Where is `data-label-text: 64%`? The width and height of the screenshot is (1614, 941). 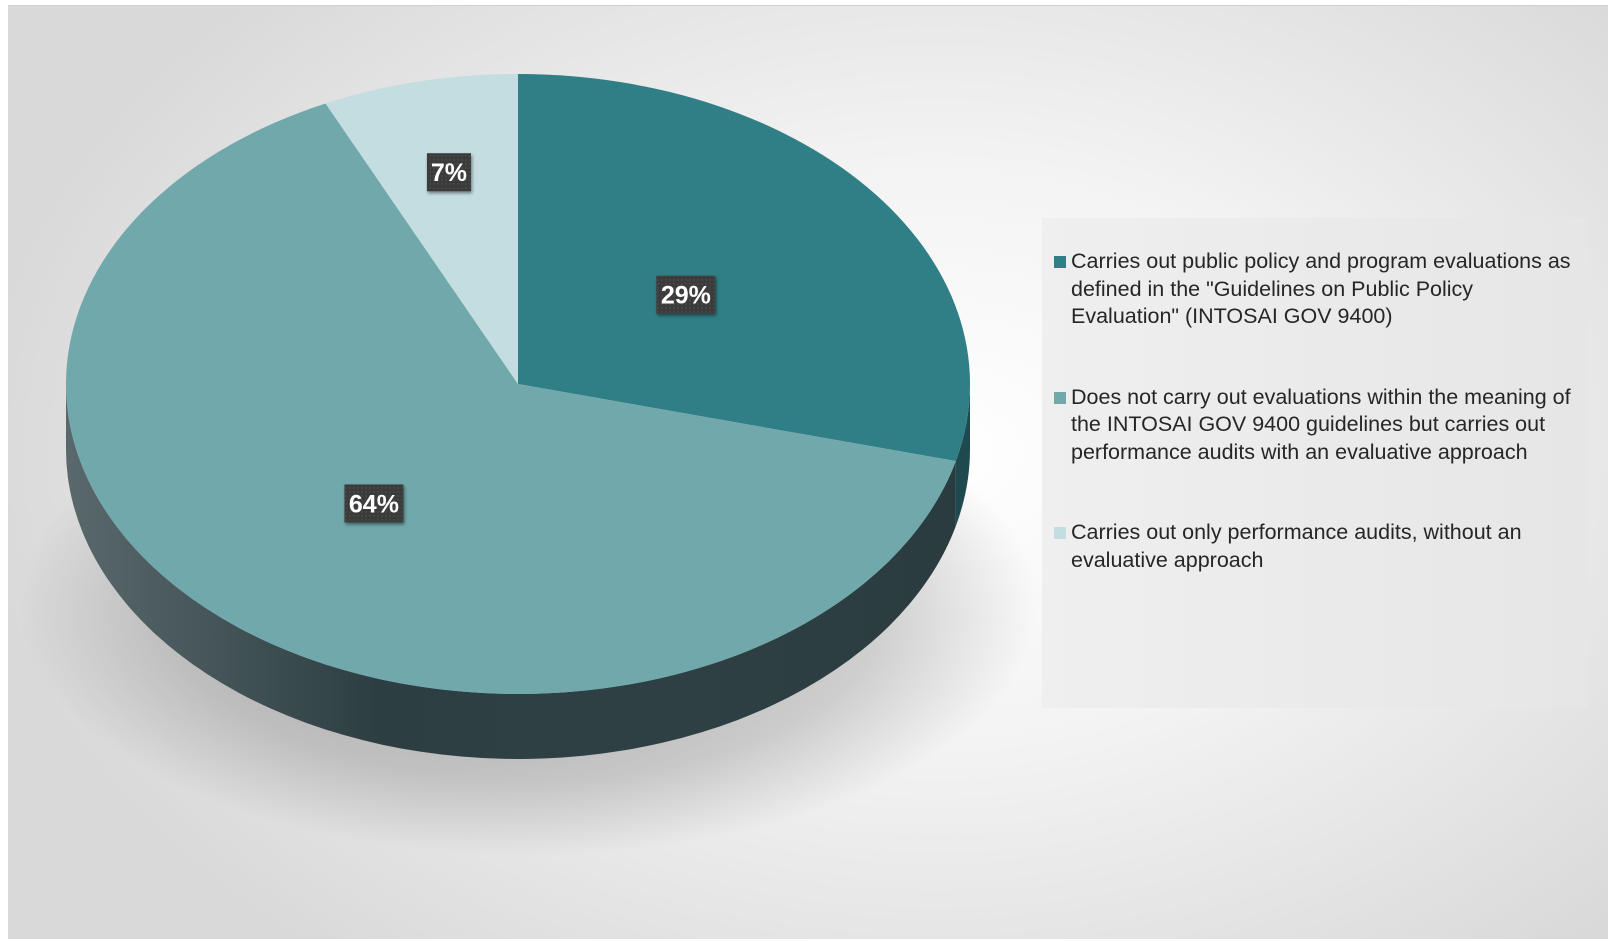
data-label-text: 64% is located at coordinates (374, 504).